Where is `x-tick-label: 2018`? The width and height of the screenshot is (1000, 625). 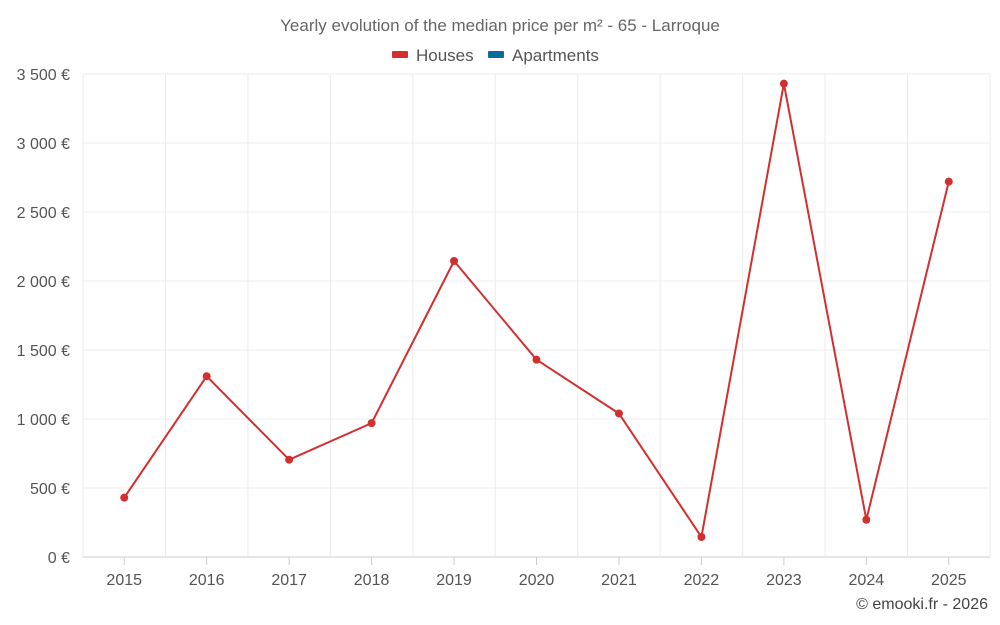
x-tick-label: 2018 is located at coordinates (372, 580).